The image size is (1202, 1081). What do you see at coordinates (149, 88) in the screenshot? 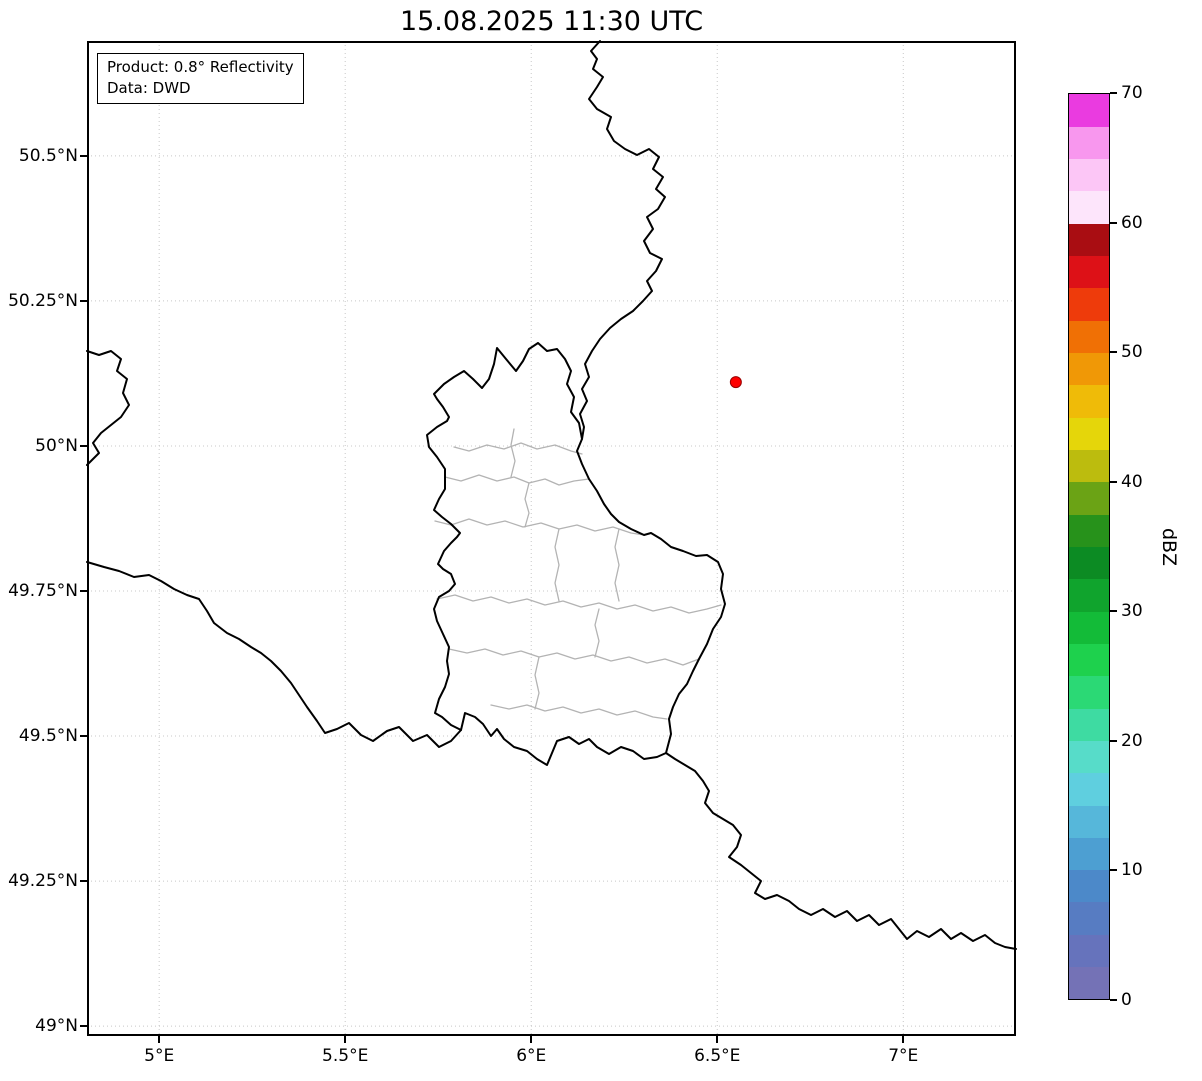
I see `data-source-line: Data: DWD` at bounding box center [149, 88].